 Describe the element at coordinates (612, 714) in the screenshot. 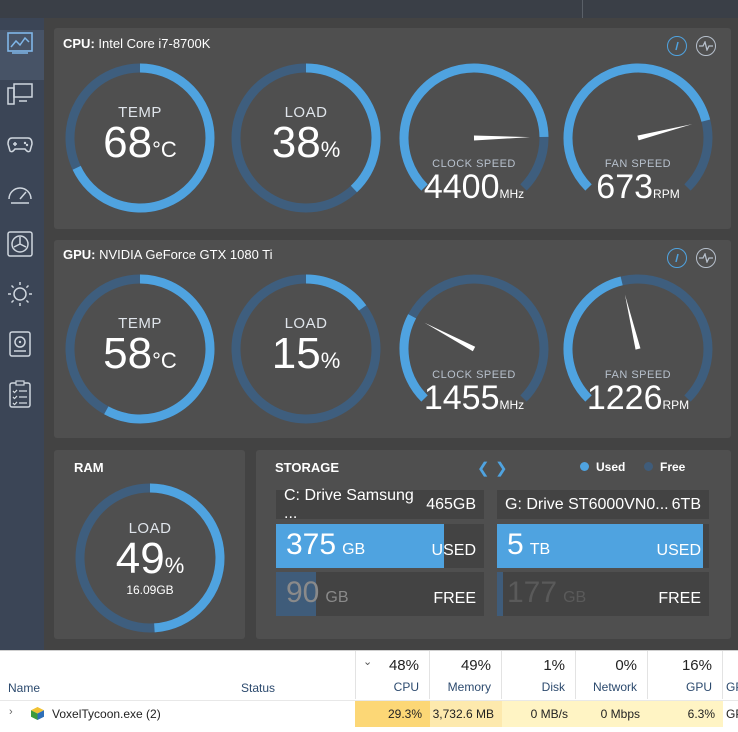

I see `process-network-cell: 0 Mbps` at that location.